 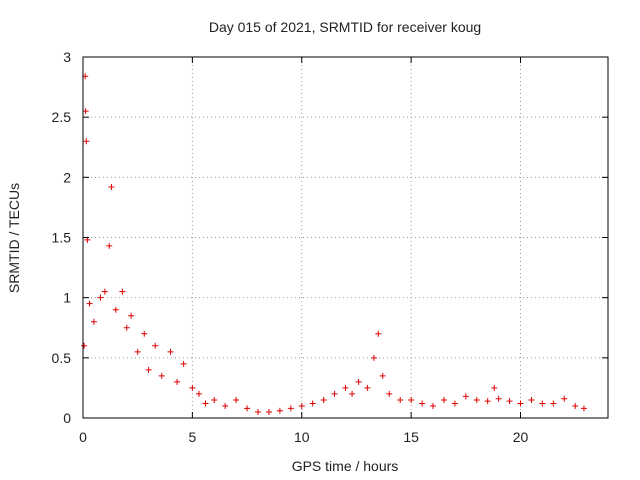 I want to click on x-tick-label: 5, so click(x=192, y=437).